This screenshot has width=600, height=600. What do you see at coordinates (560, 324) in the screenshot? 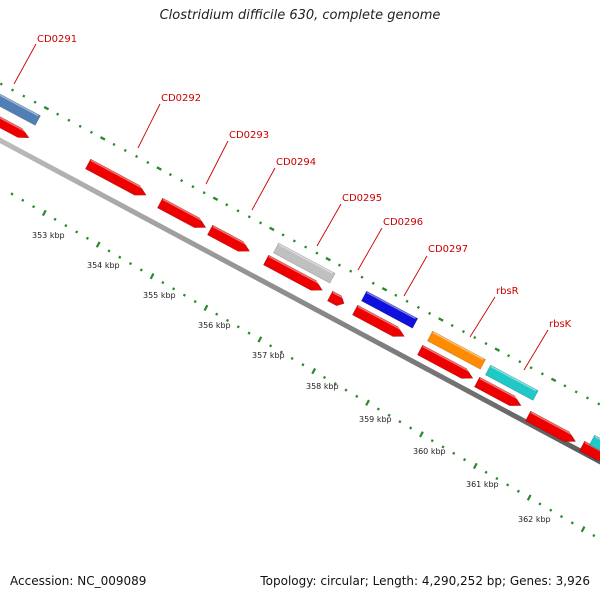
I see `gene-label: rbsK` at bounding box center [560, 324].